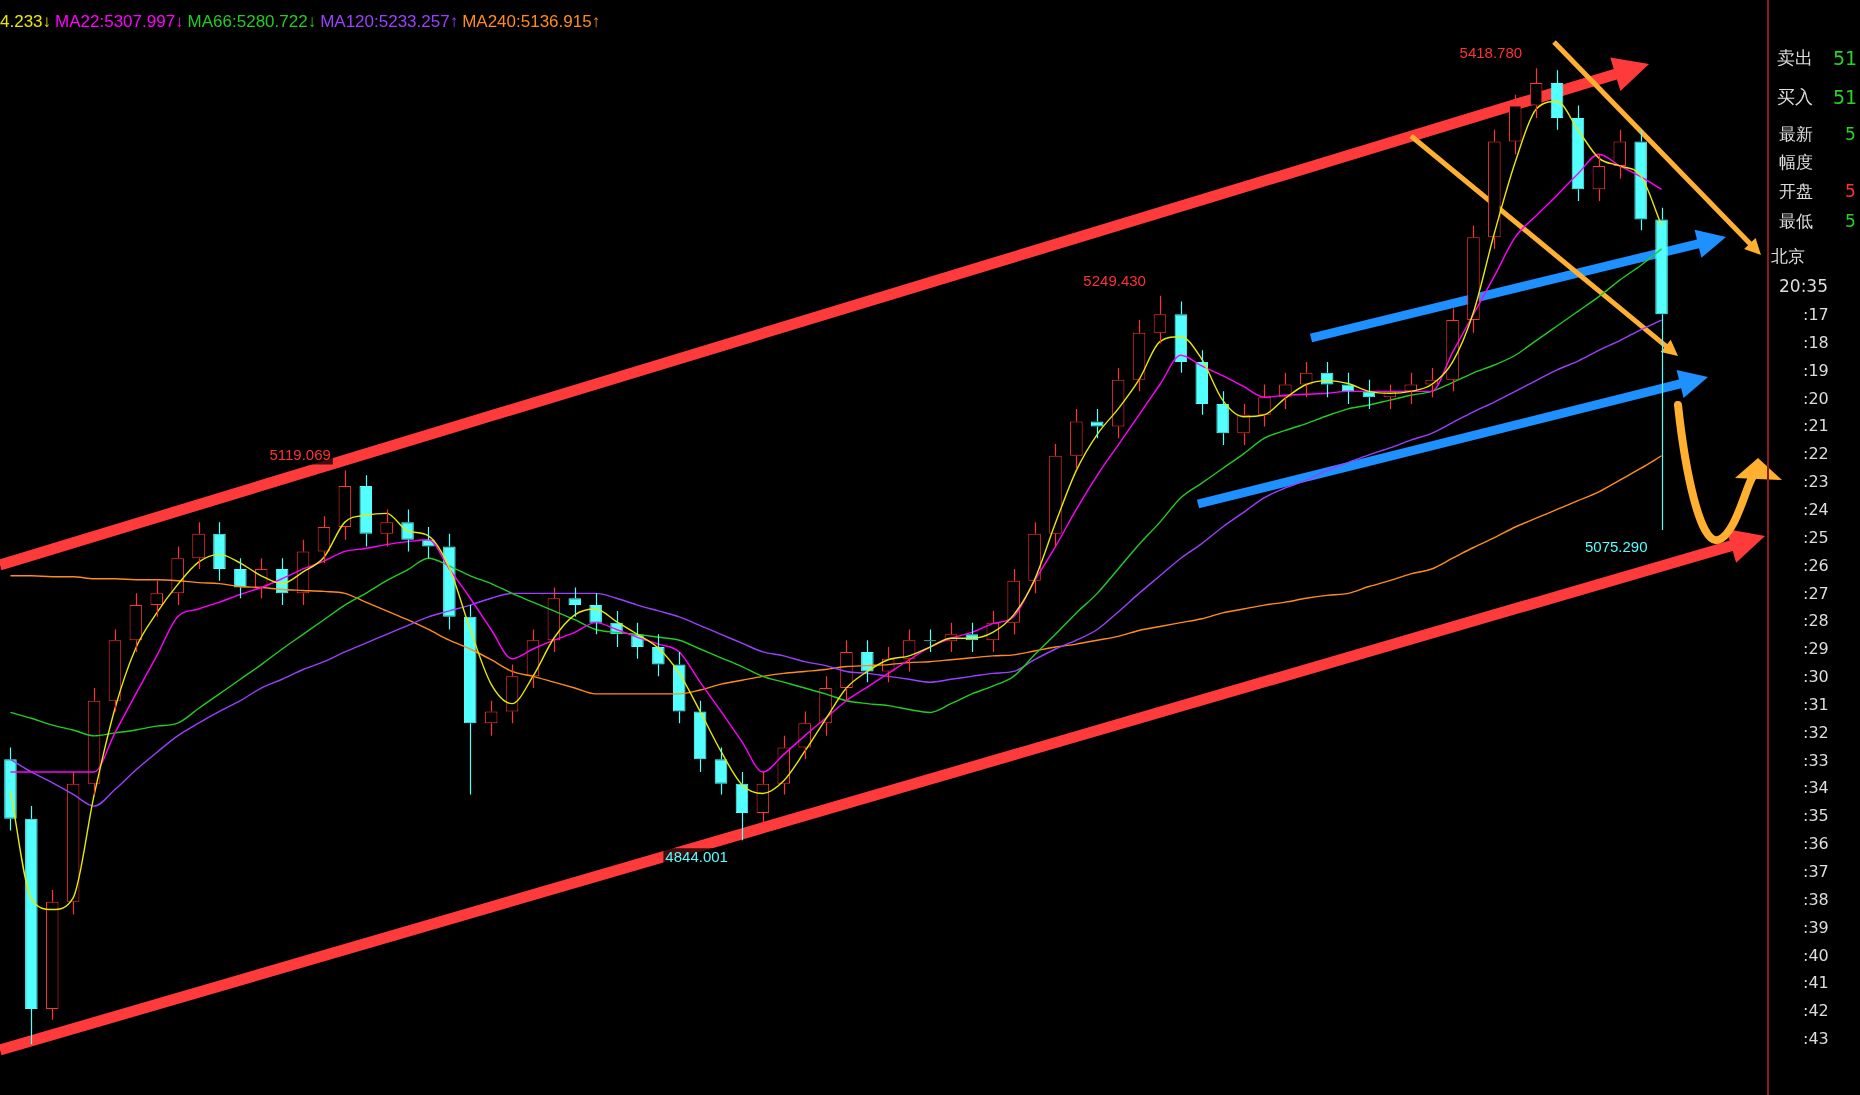  Describe the element at coordinates (1816, 677) in the screenshot. I see `text: :30` at that location.